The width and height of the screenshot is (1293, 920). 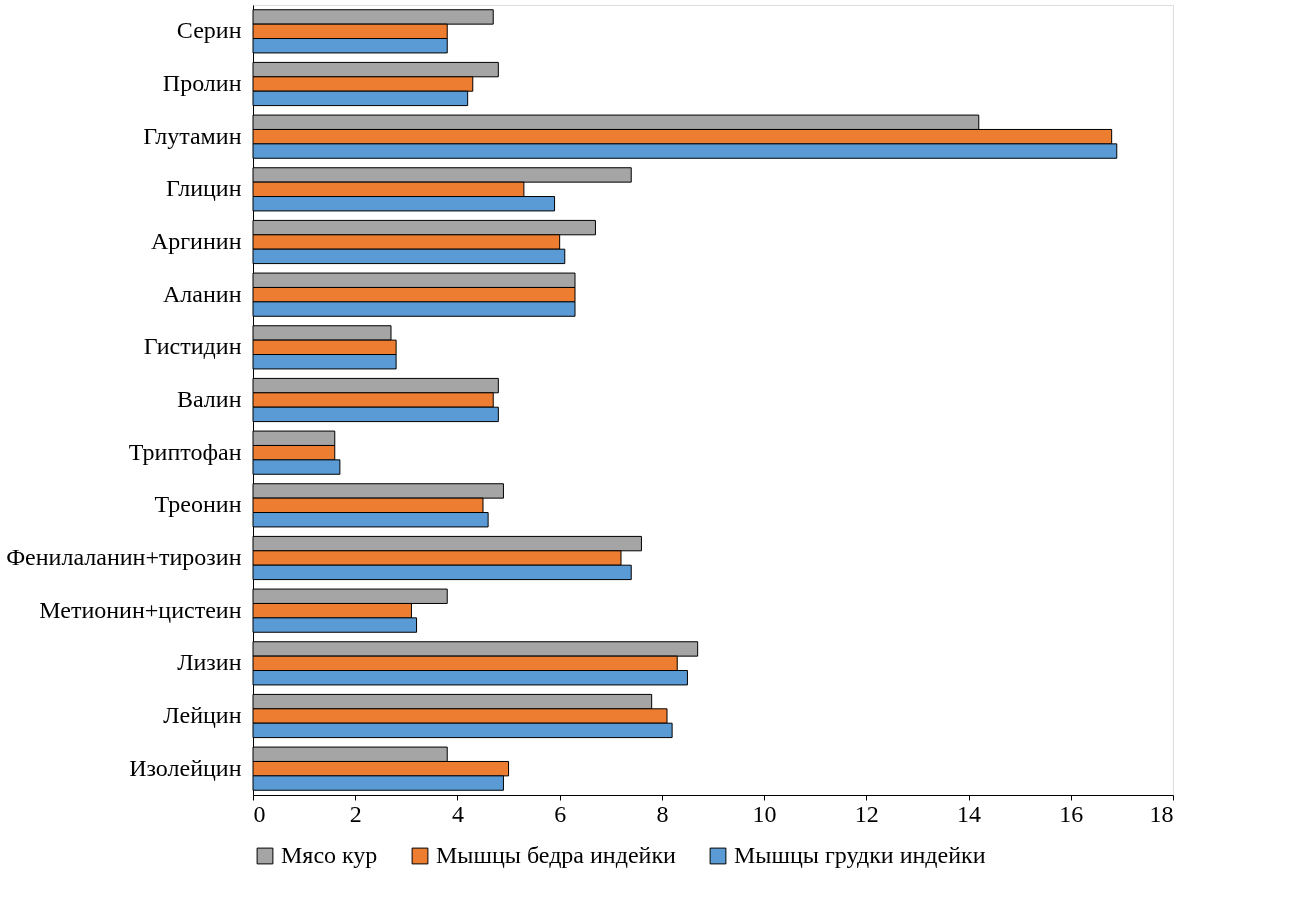 What do you see at coordinates (202, 715) in the screenshot?
I see `y-tick-label: Лейцин` at bounding box center [202, 715].